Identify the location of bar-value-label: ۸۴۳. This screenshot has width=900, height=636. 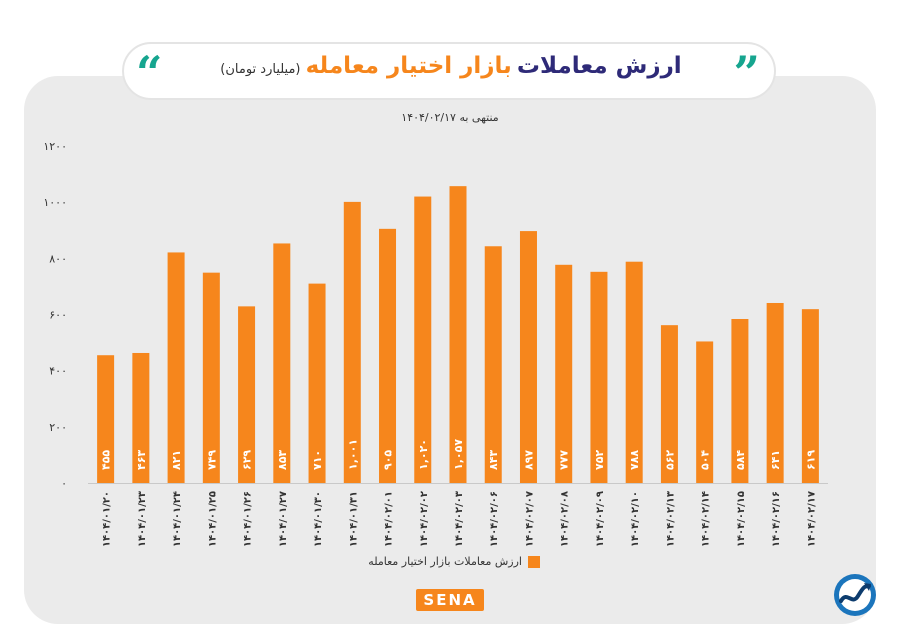
(493, 460).